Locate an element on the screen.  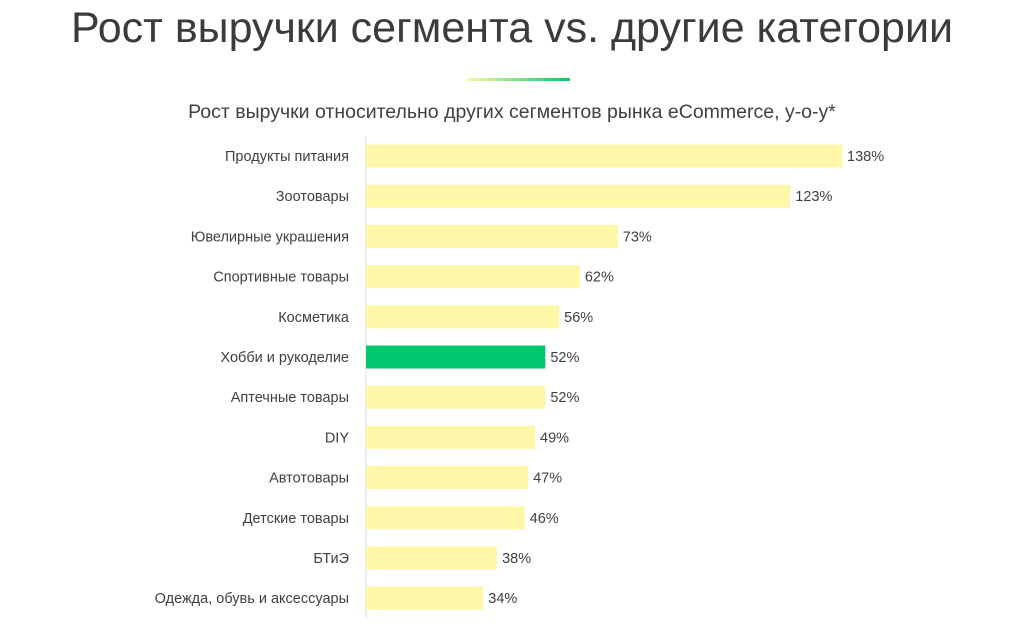
category-label: Продукты питания is located at coordinates (287, 157).